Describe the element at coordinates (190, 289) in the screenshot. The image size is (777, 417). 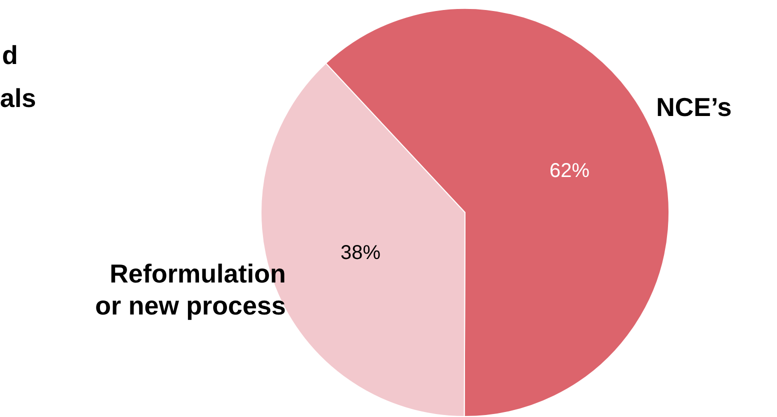
I see `slice-label: Reformulation or new process` at that location.